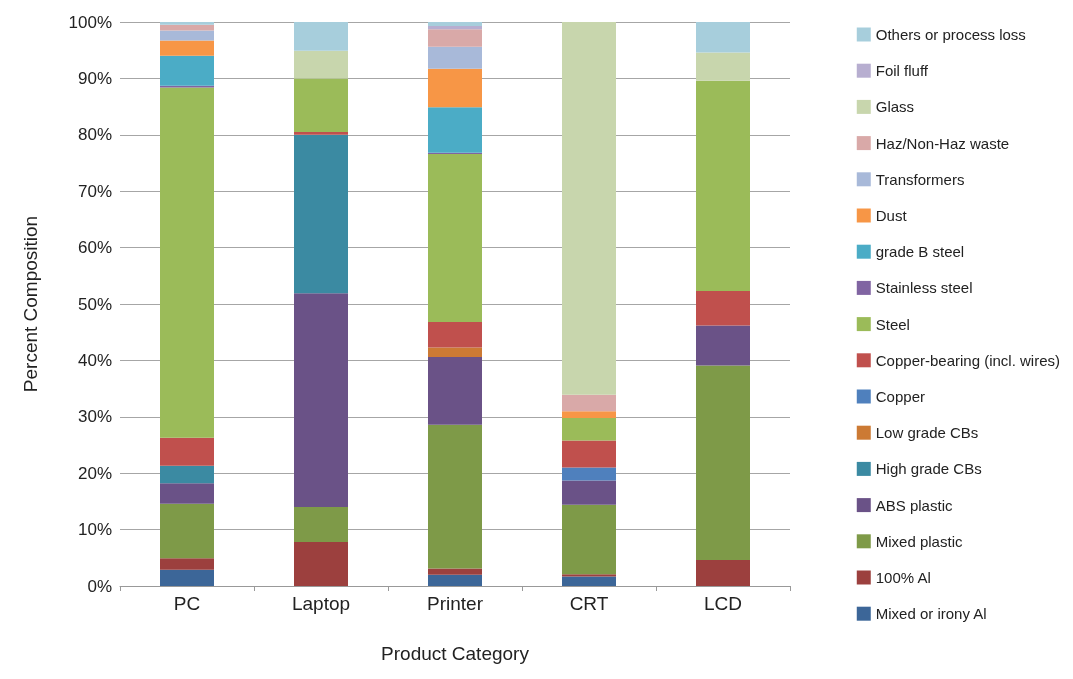 The image size is (1073, 679). Describe the element at coordinates (931, 614) in the screenshot. I see `legend-label: Mixed or irony Al` at that location.